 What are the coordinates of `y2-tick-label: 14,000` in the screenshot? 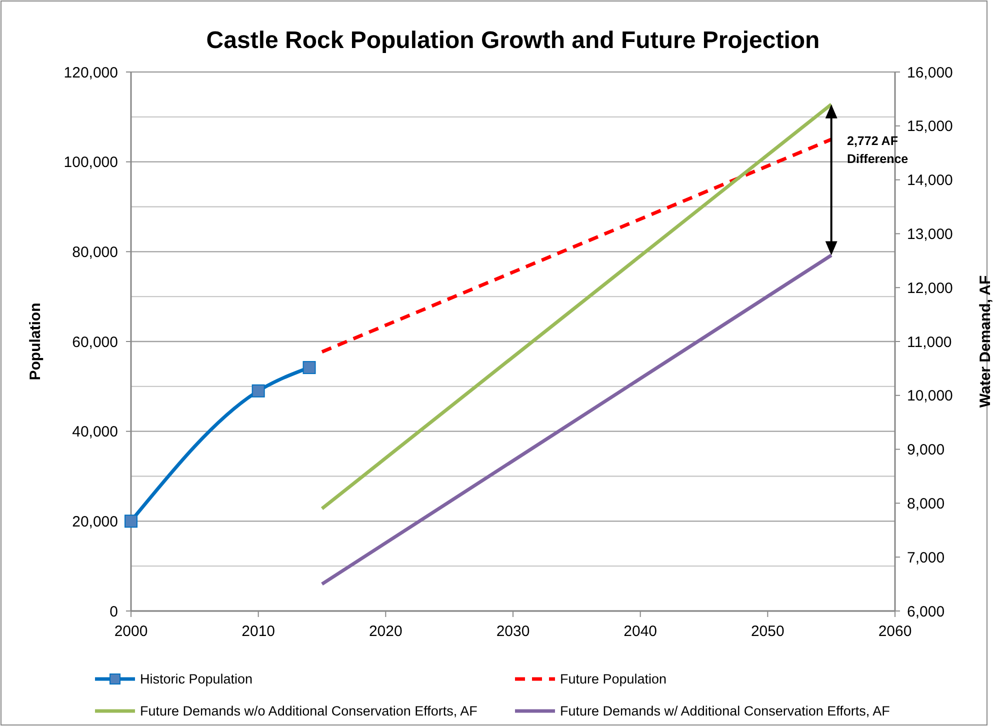 It's located at (930, 181).